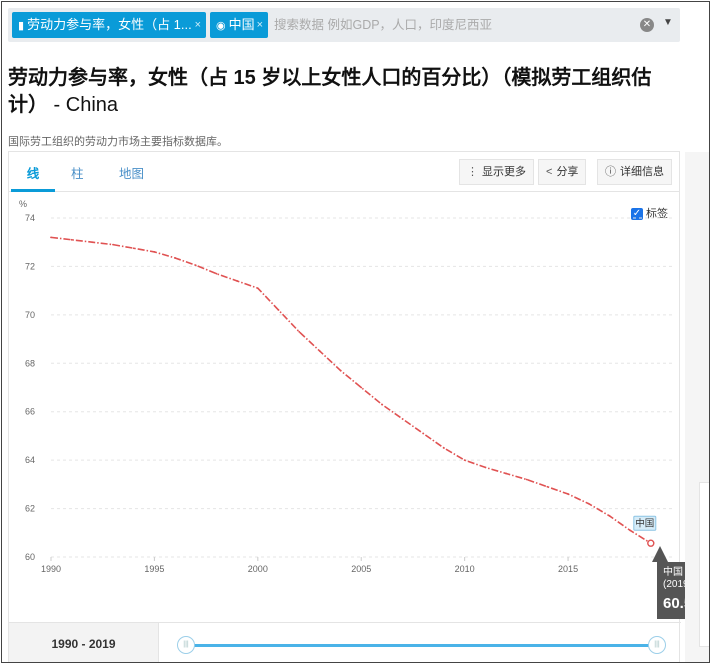  What do you see at coordinates (704, 564) in the screenshot?
I see `sidebar-panel-edge` at bounding box center [704, 564].